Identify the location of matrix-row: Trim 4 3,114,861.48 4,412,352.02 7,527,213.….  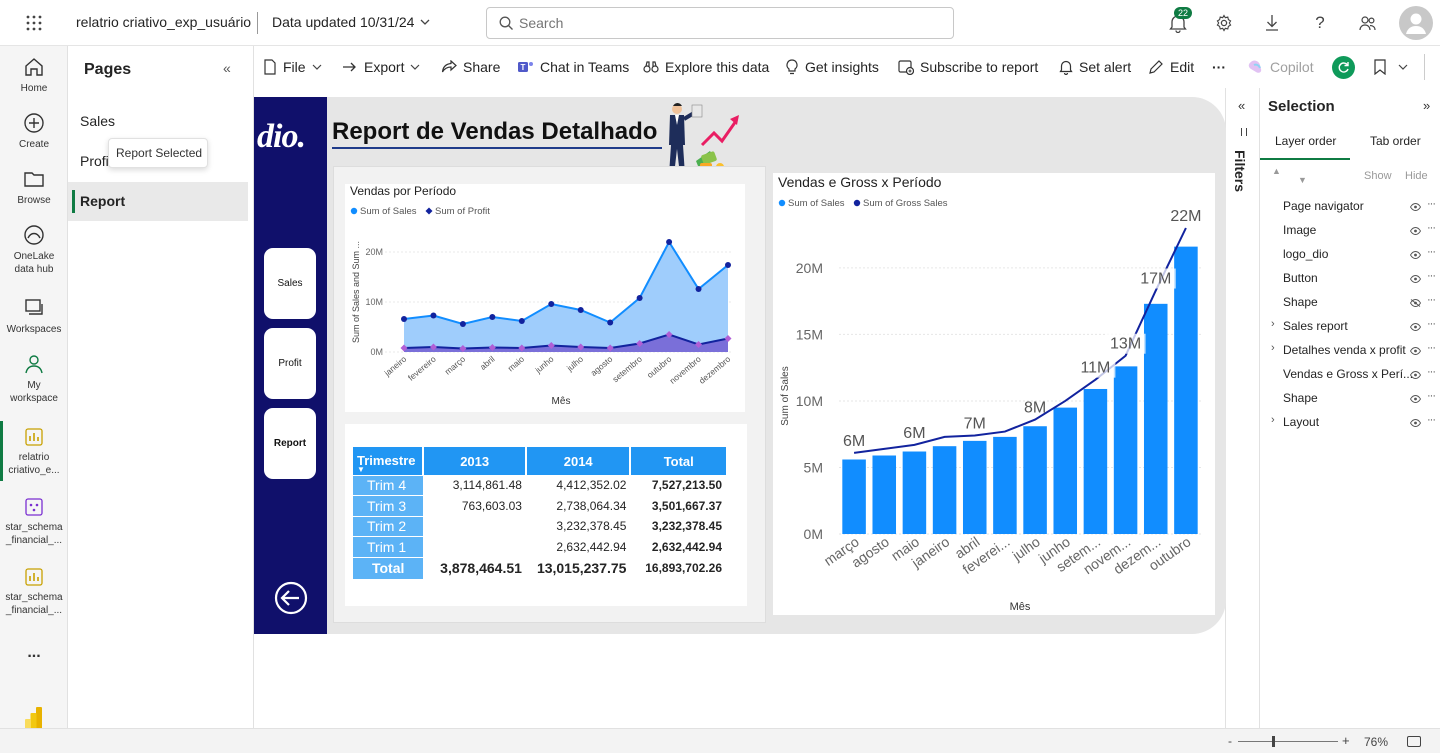
(539, 485).